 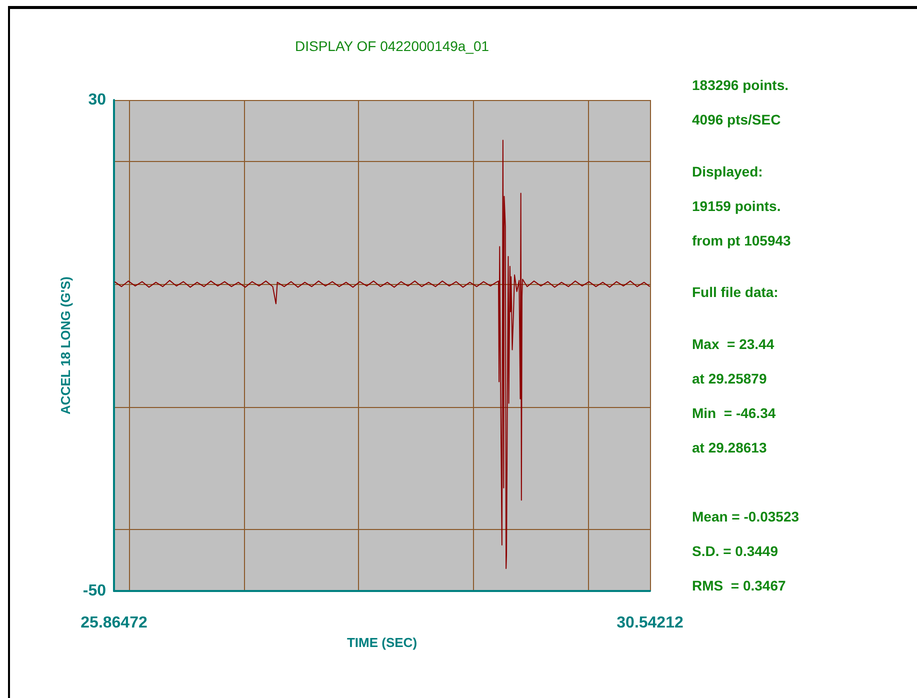 I want to click on text: at 29.28613, so click(x=729, y=447).